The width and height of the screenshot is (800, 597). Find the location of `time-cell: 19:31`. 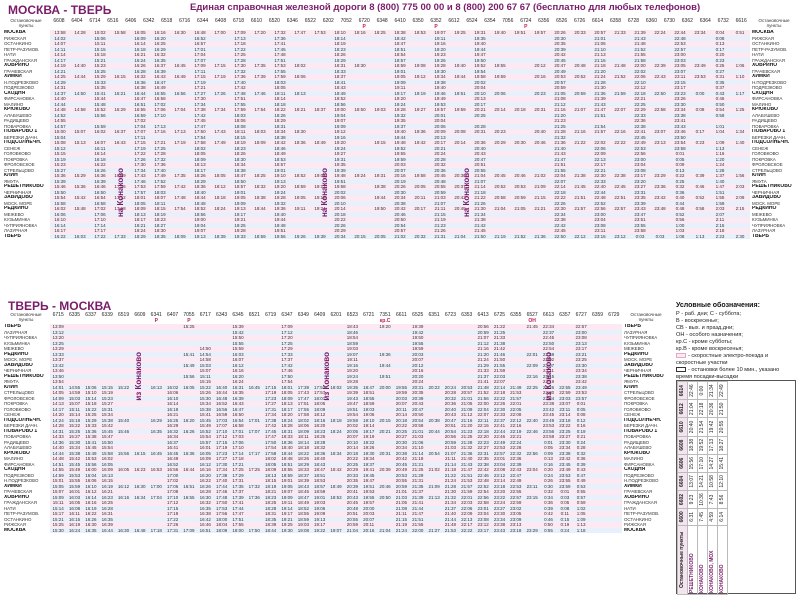

time-cell: 19:31 is located at coordinates (380, 175).